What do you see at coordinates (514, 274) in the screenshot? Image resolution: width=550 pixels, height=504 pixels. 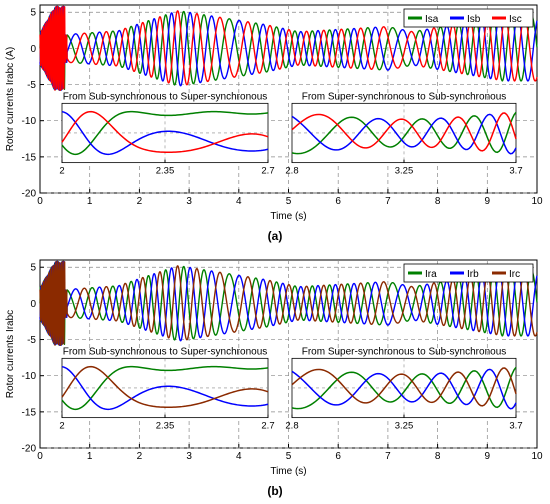 I see `legend-label-Irc: Irc` at bounding box center [514, 274].